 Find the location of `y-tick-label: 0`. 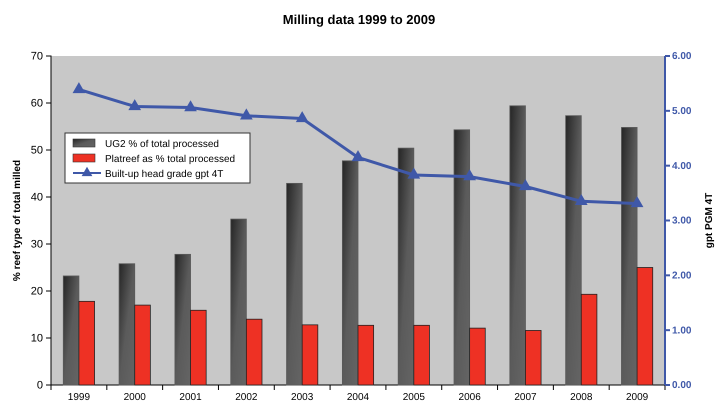

y-tick-label: 0 is located at coordinates (39, 386).